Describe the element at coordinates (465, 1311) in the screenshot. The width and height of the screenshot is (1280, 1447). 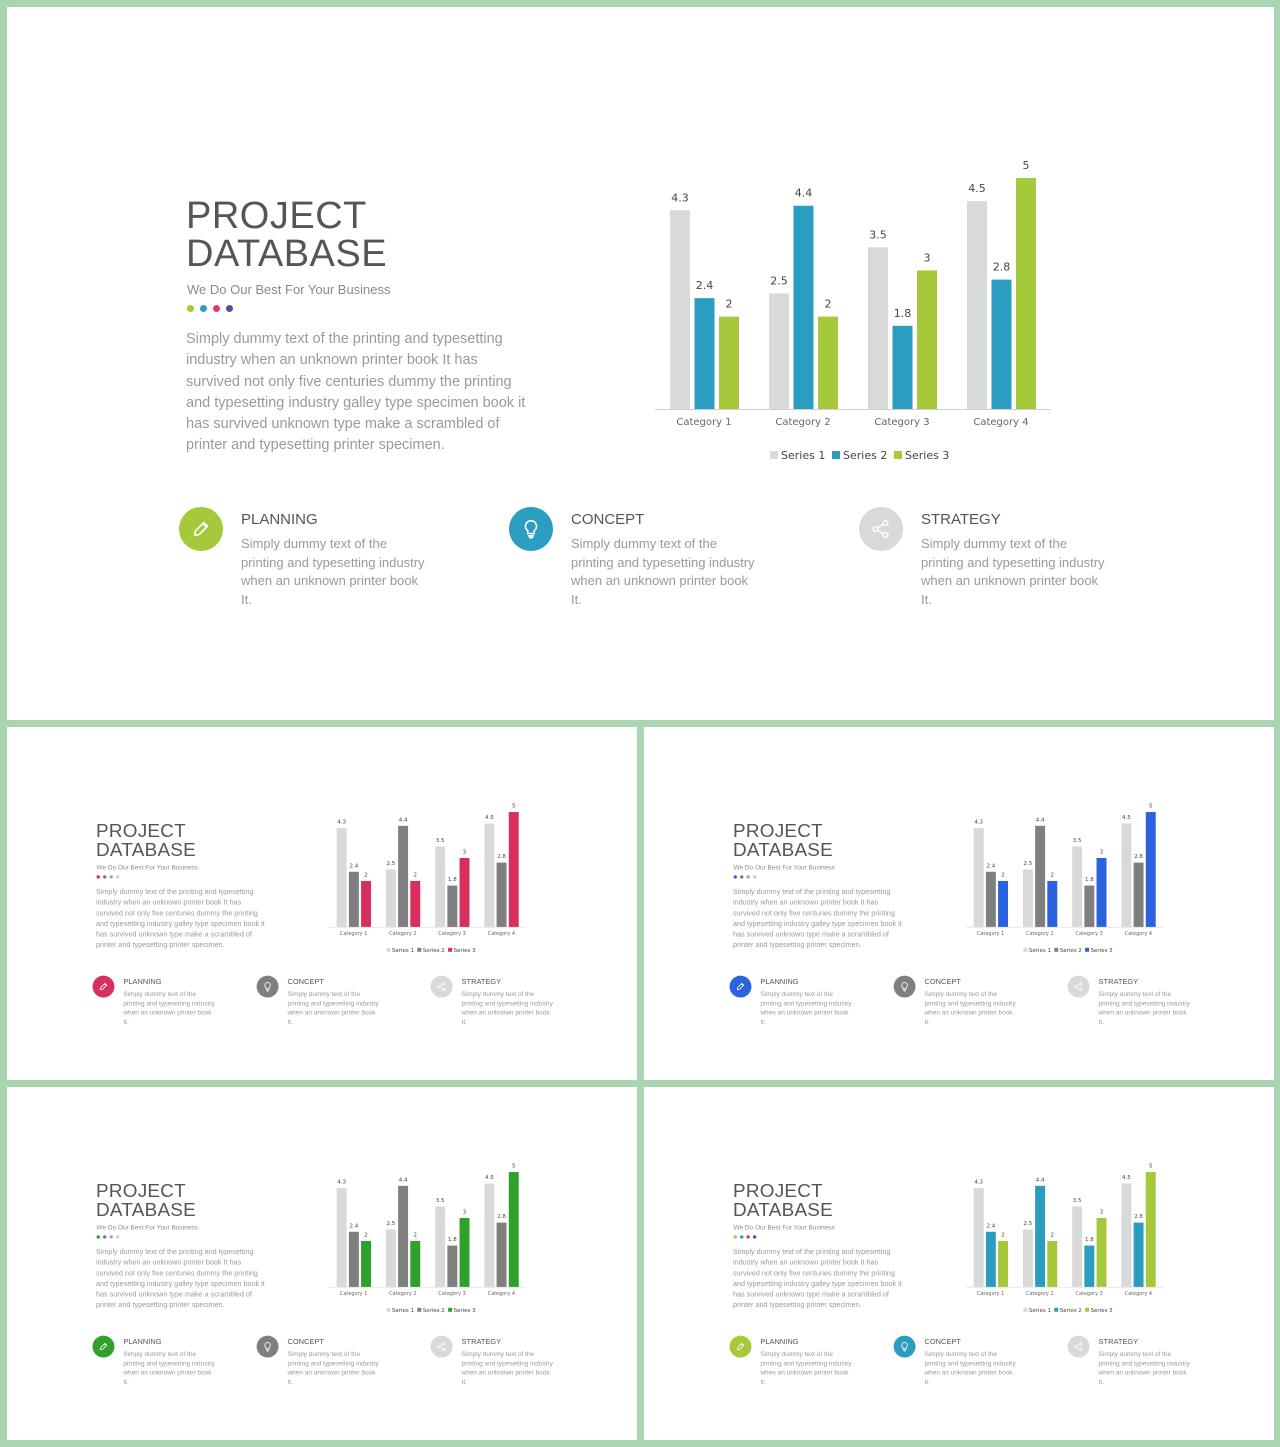
I see `legend-label: Series 3` at that location.